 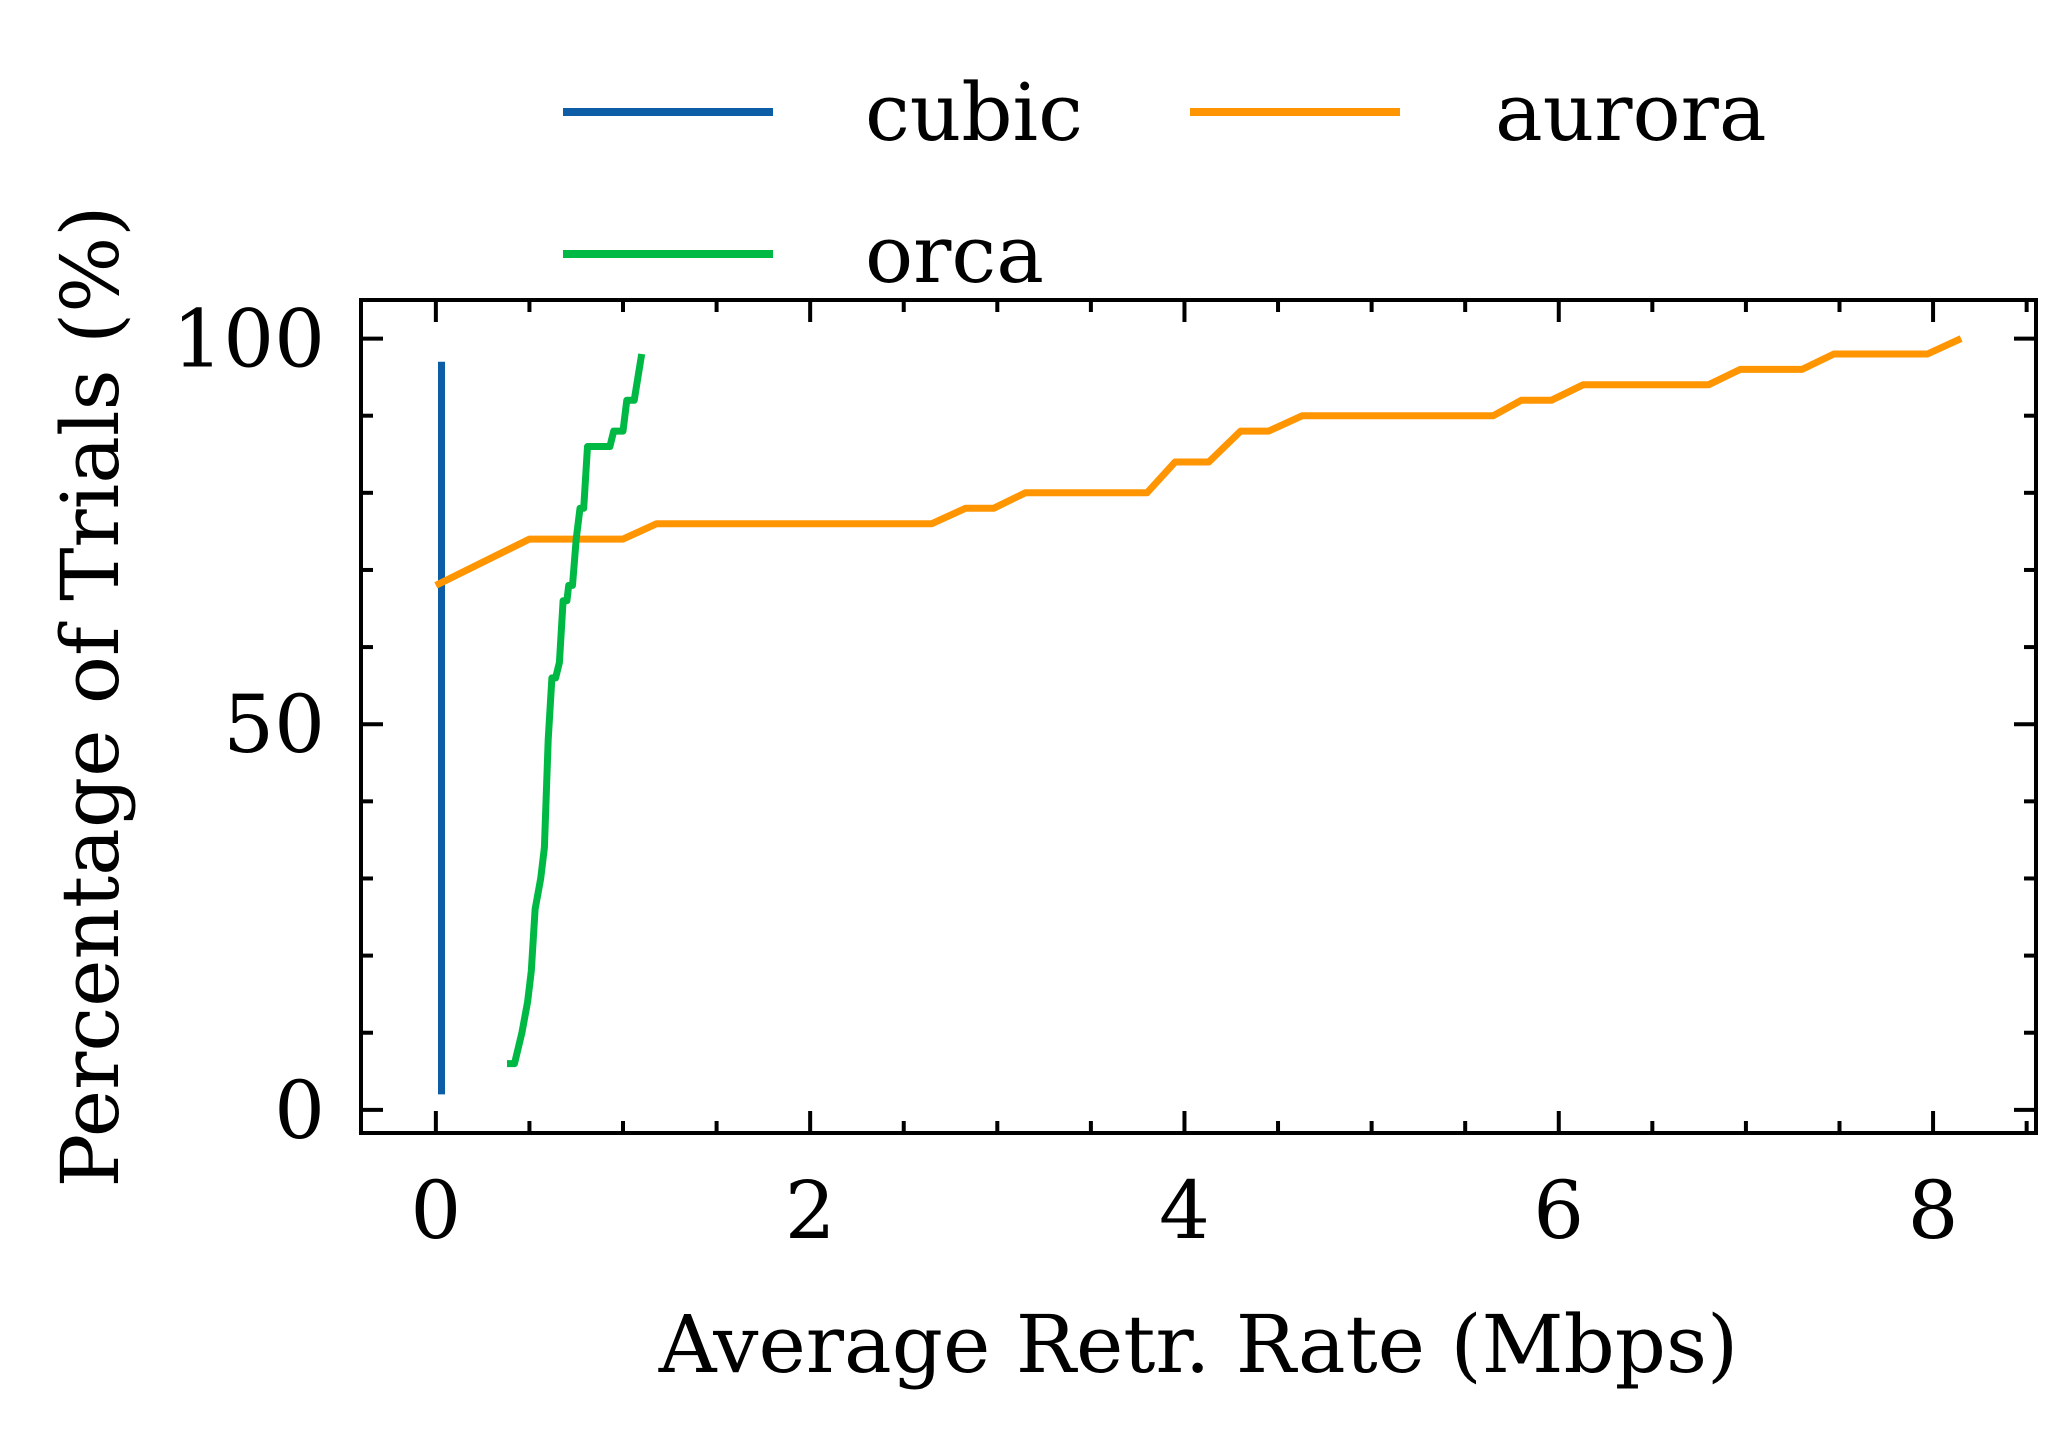 I want to click on y-tick-label: 50, so click(x=274, y=724).